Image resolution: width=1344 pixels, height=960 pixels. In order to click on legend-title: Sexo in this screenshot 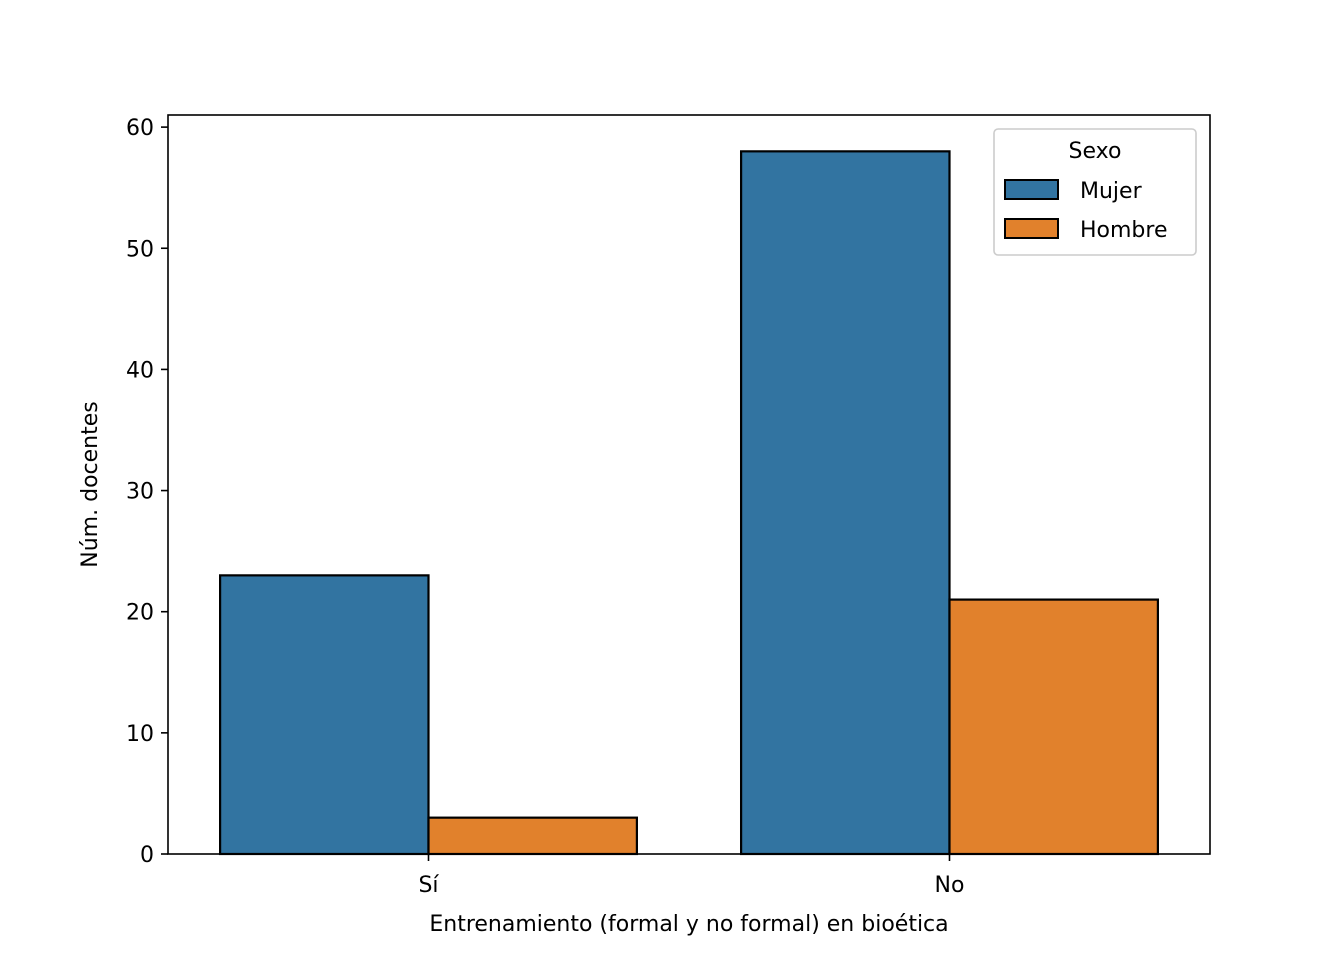, I will do `click(1095, 151)`.